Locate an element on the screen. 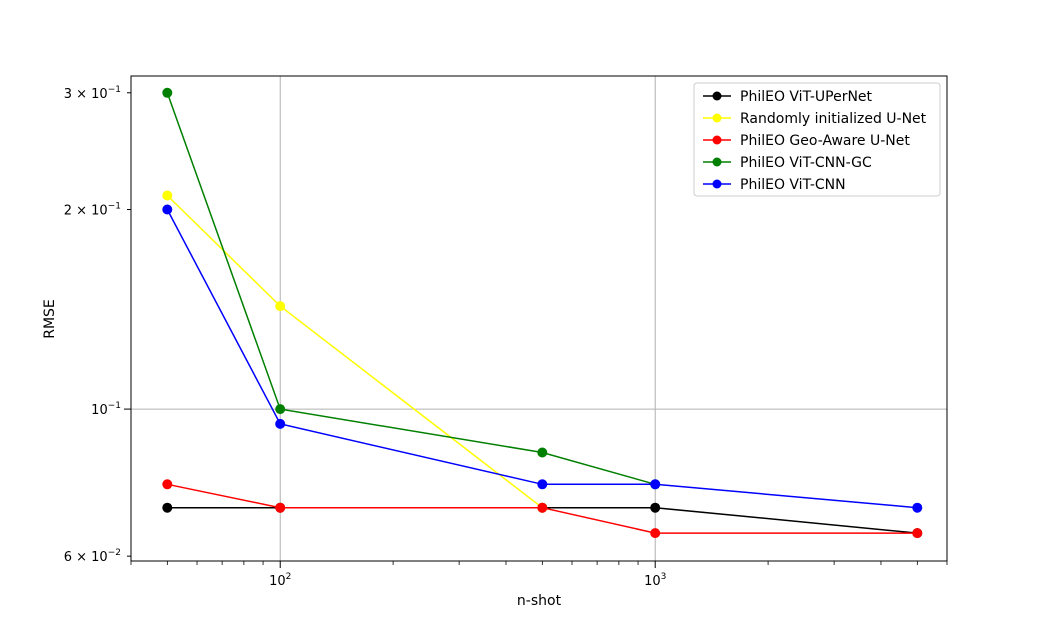  x-tick-label-exponent: 3 is located at coordinates (664, 577).